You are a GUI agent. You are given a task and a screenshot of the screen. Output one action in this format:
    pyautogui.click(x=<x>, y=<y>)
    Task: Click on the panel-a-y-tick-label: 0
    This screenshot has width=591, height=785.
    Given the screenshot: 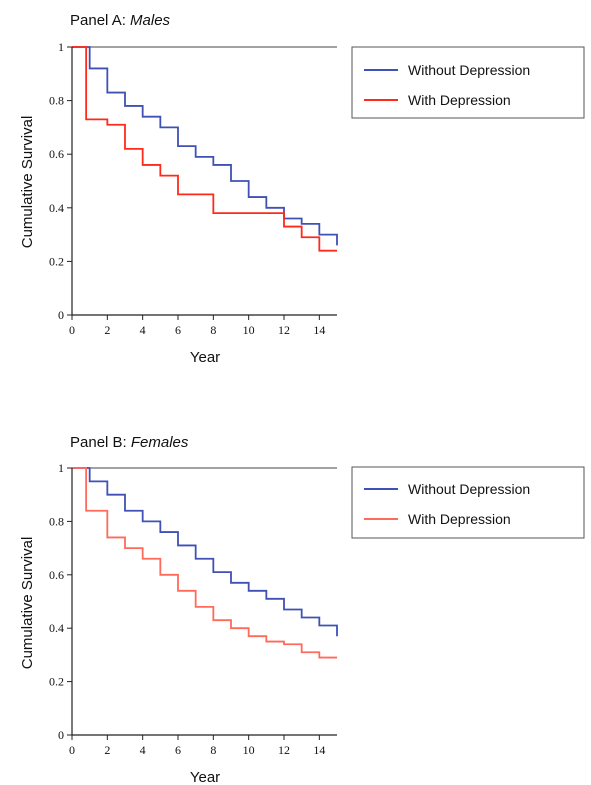 What is the action you would take?
    pyautogui.click(x=61, y=315)
    